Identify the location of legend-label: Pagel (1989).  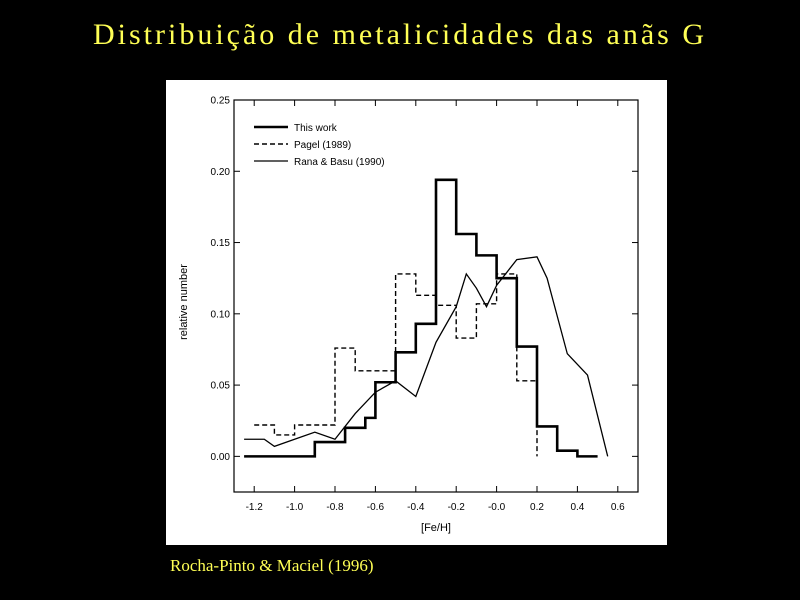
(322, 145).